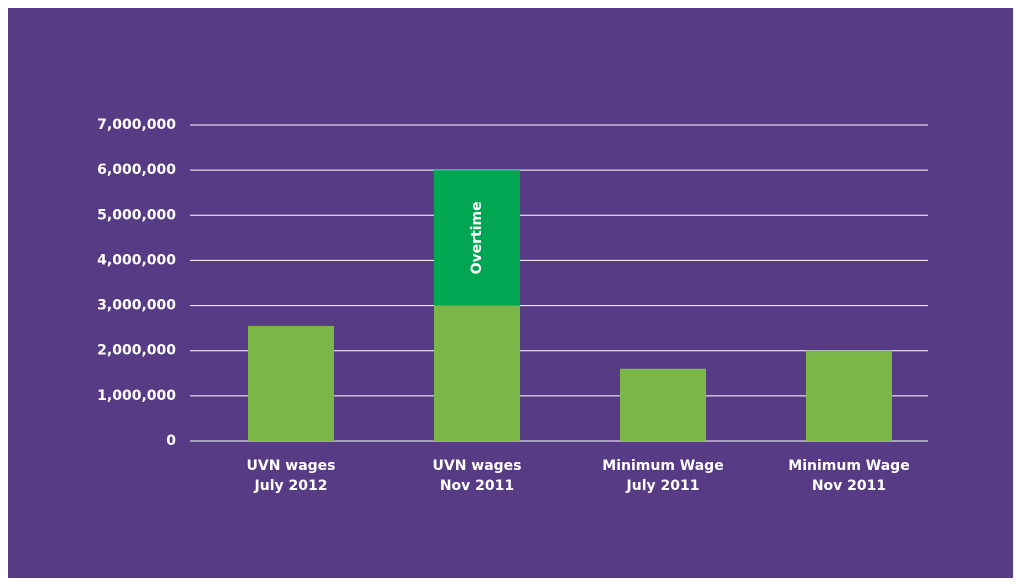 The width and height of the screenshot is (1021, 586). Describe the element at coordinates (171, 441) in the screenshot. I see `y-tick-label: 0` at that location.